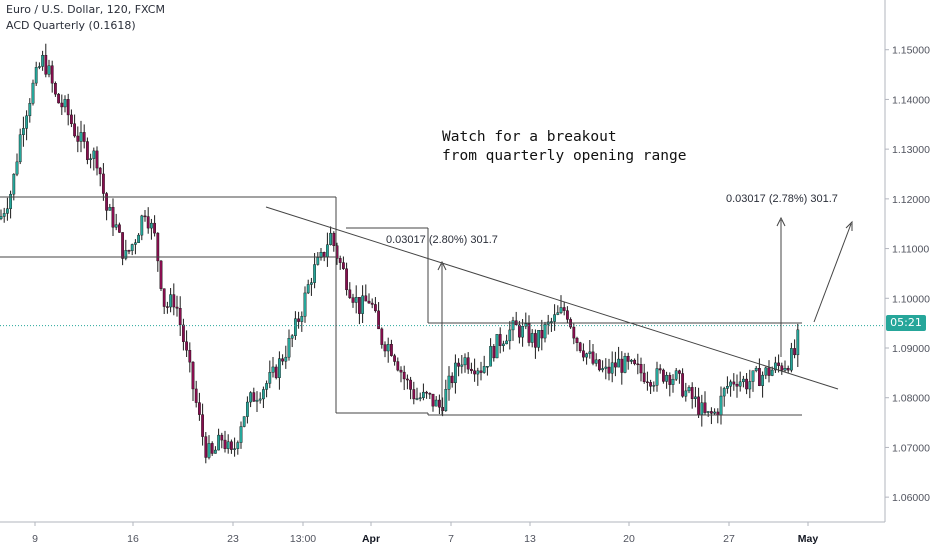 The height and width of the screenshot is (550, 932). What do you see at coordinates (911, 399) in the screenshot?
I see `y-tick-label: 1.08000` at bounding box center [911, 399].